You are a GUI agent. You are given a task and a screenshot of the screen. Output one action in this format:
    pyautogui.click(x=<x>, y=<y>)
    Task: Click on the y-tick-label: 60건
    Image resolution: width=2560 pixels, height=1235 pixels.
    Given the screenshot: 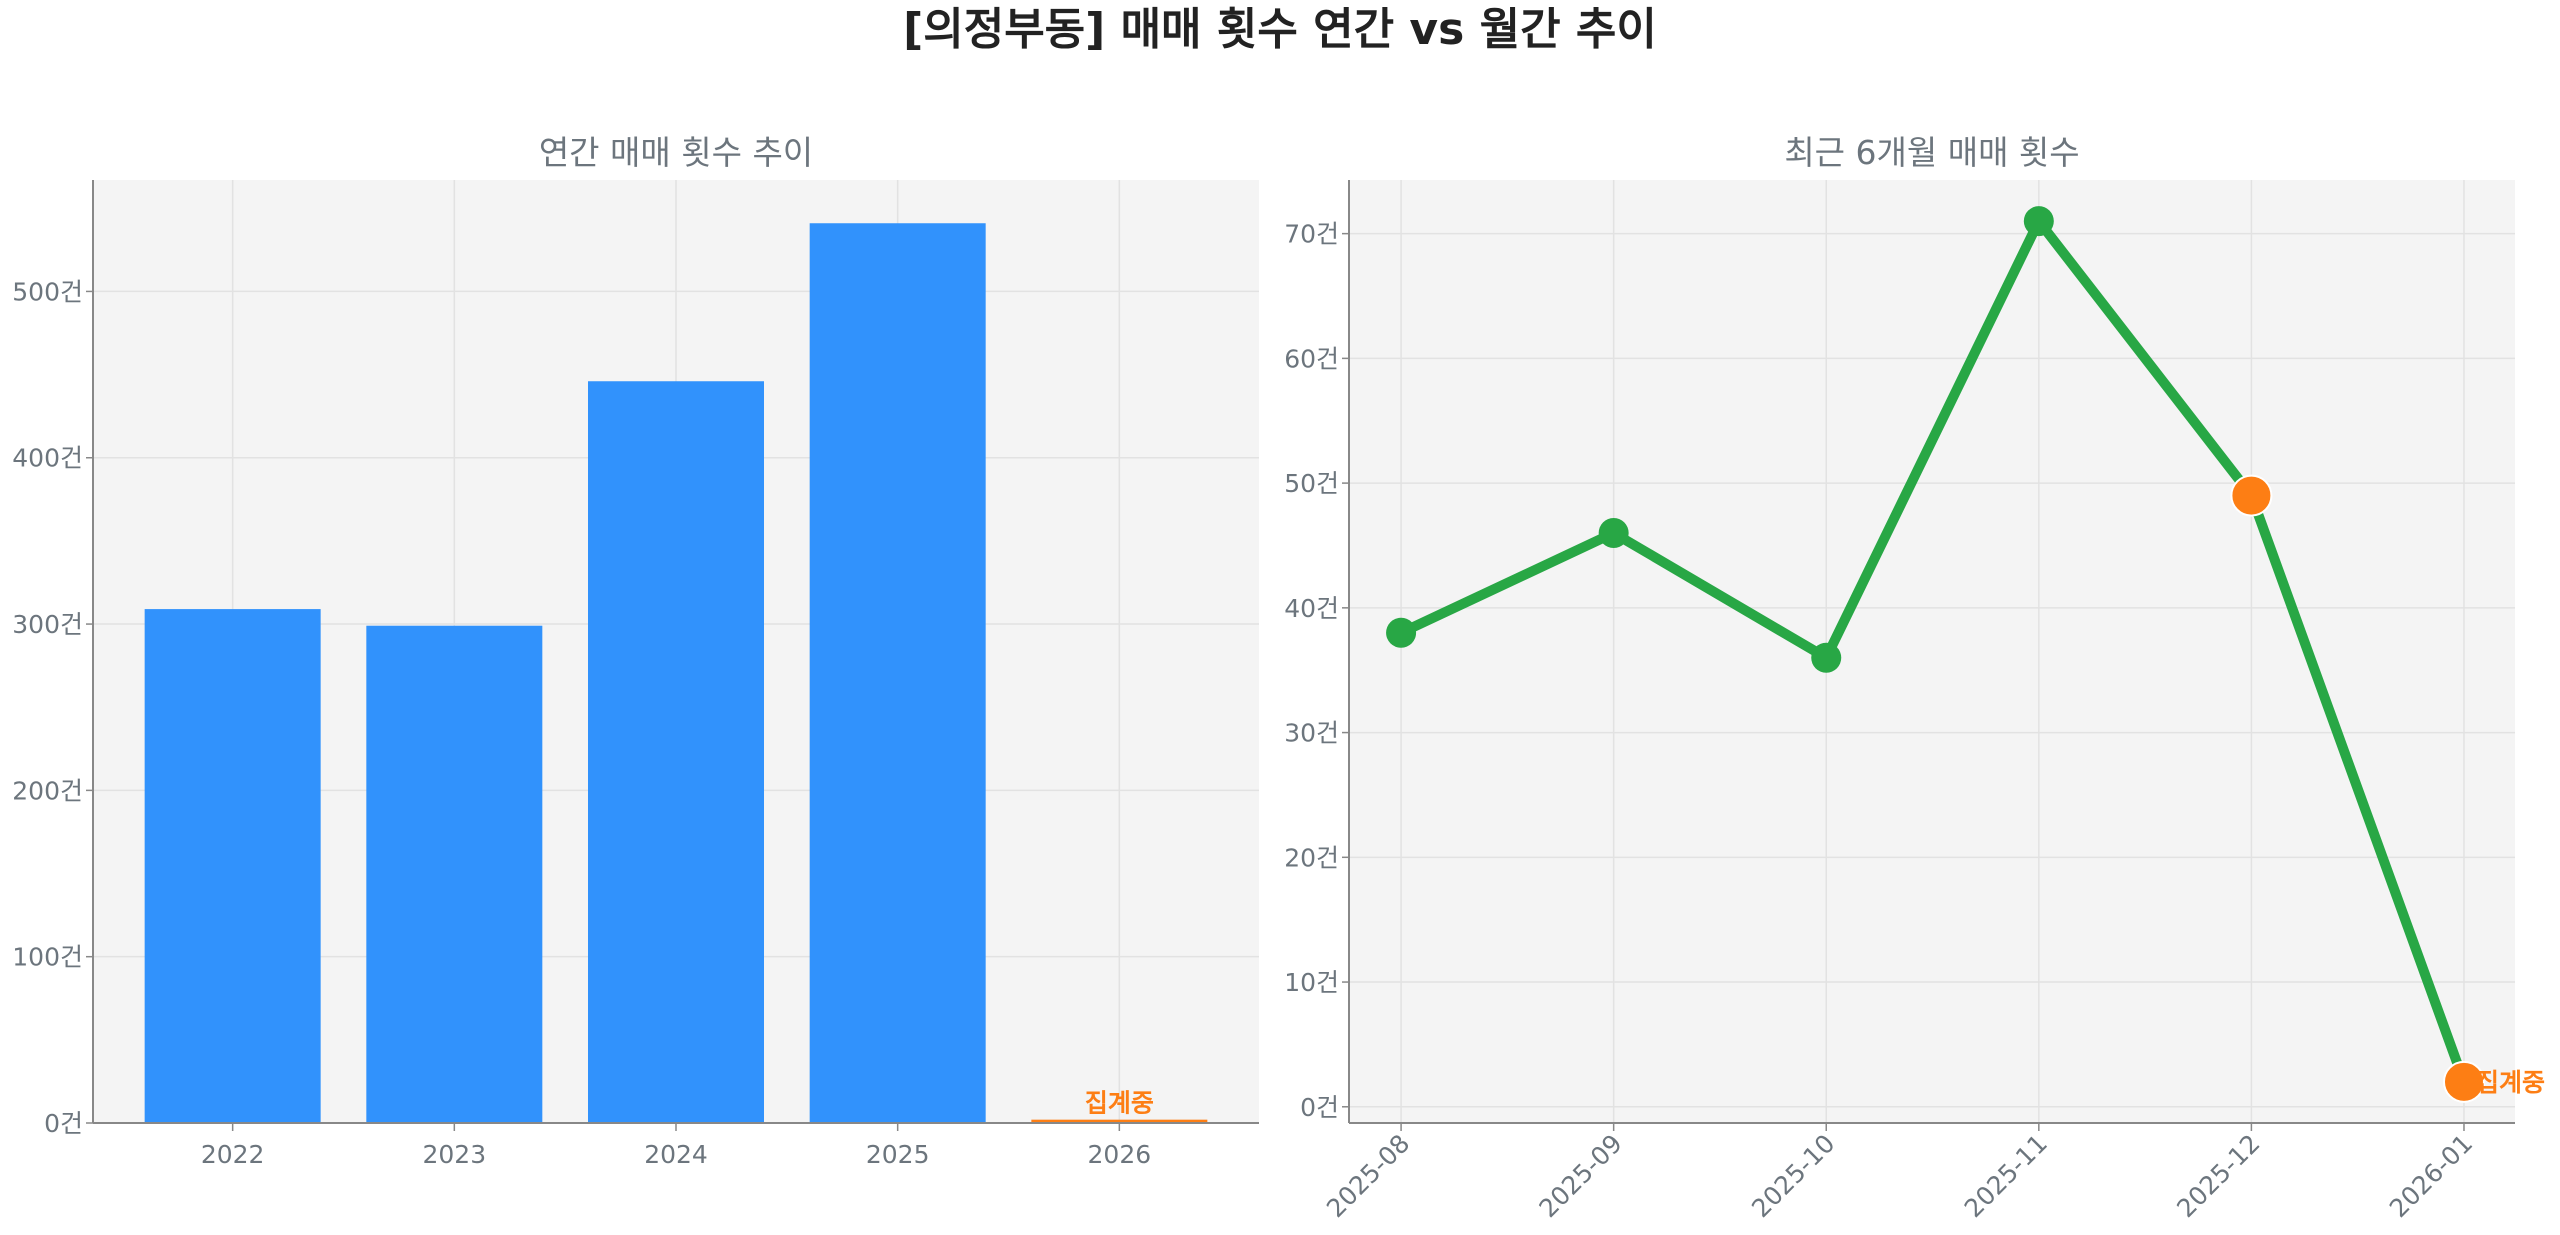 What is the action you would take?
    pyautogui.click(x=1311, y=358)
    